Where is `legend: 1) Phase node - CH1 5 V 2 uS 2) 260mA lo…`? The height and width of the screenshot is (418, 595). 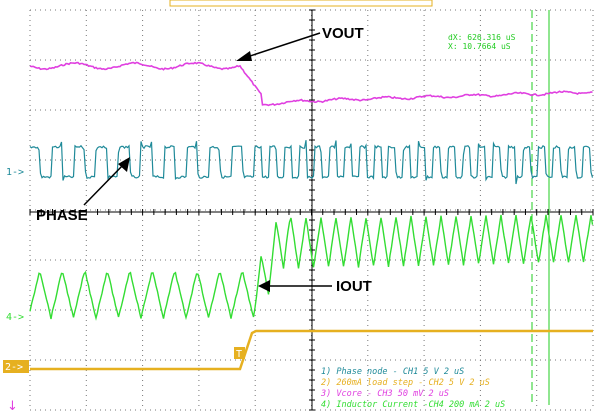
legend: 1) Phase node - CH1 5 V 2 uS 2) 260mA lo… is located at coordinates (412, 388).